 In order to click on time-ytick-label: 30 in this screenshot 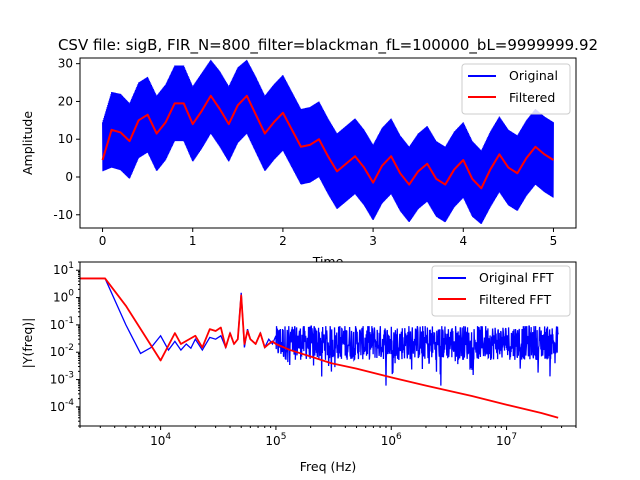, I will do `click(65, 64)`.